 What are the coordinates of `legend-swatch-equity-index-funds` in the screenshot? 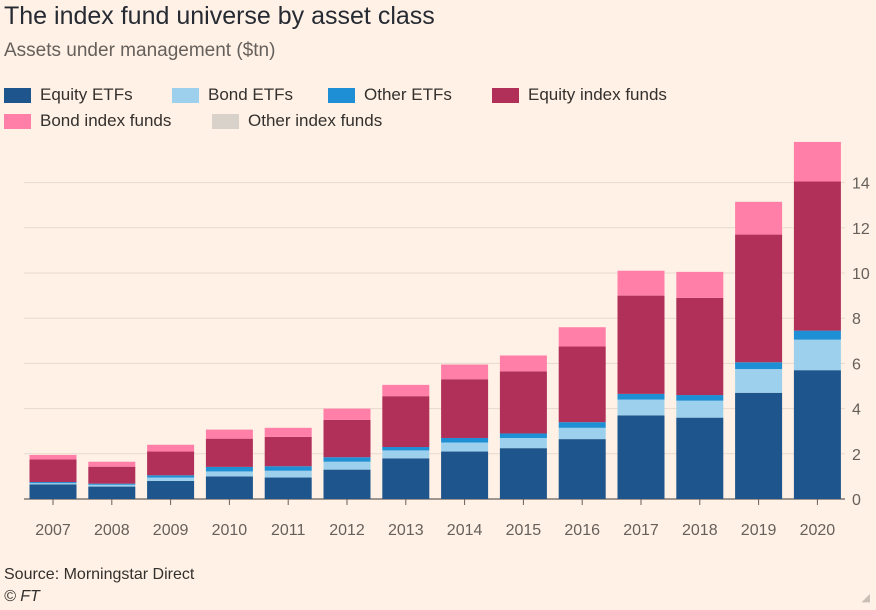 It's located at (505, 95).